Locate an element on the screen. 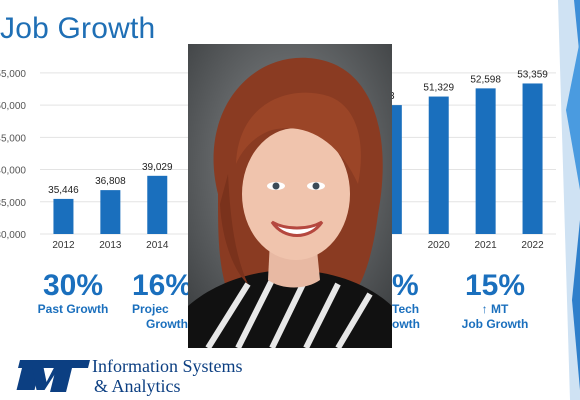  stat-label-line2: Growth is located at coordinates (167, 324).